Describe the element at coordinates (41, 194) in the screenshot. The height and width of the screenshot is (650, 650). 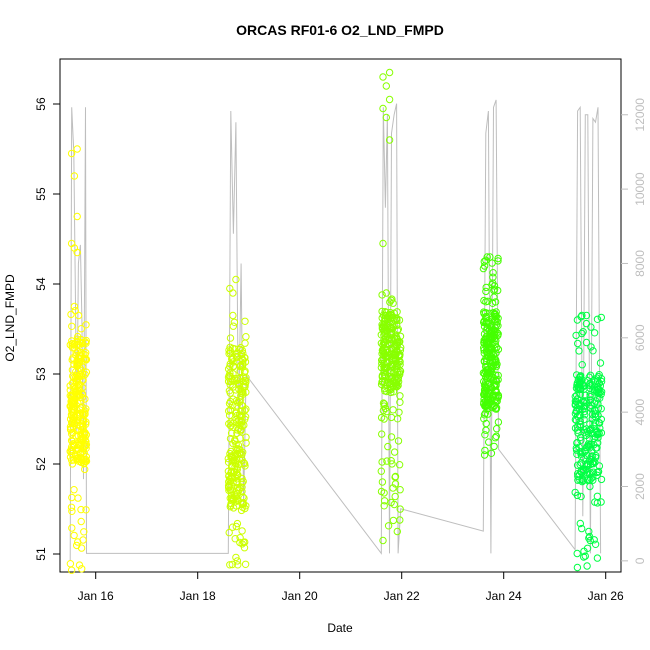
I see `y-tick-label: 55` at that location.